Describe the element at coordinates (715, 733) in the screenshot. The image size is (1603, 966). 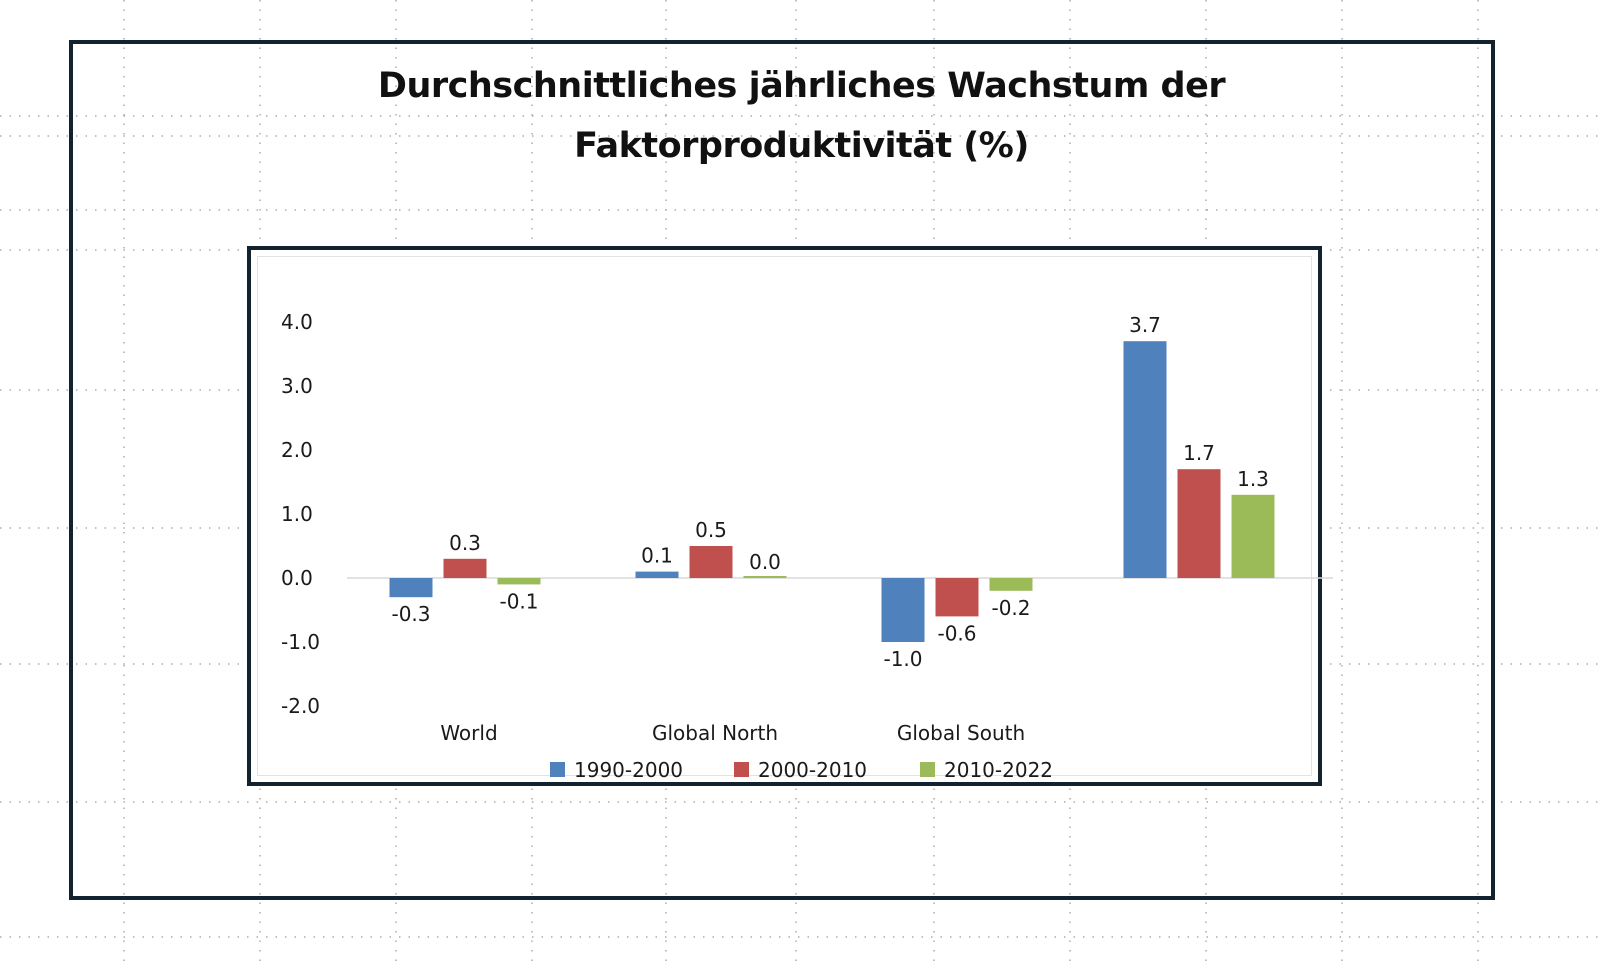
I see `x-category-label: Global North` at that location.